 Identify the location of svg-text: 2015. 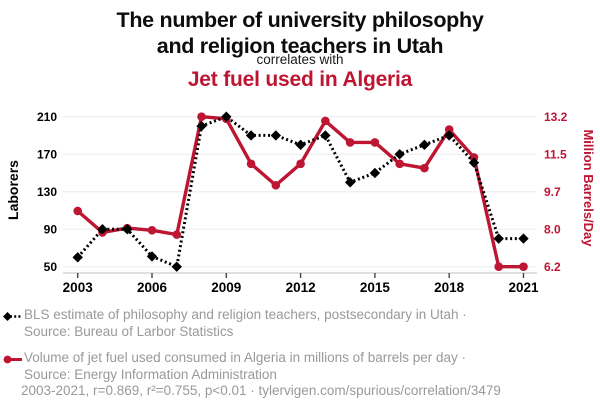
(375, 287).